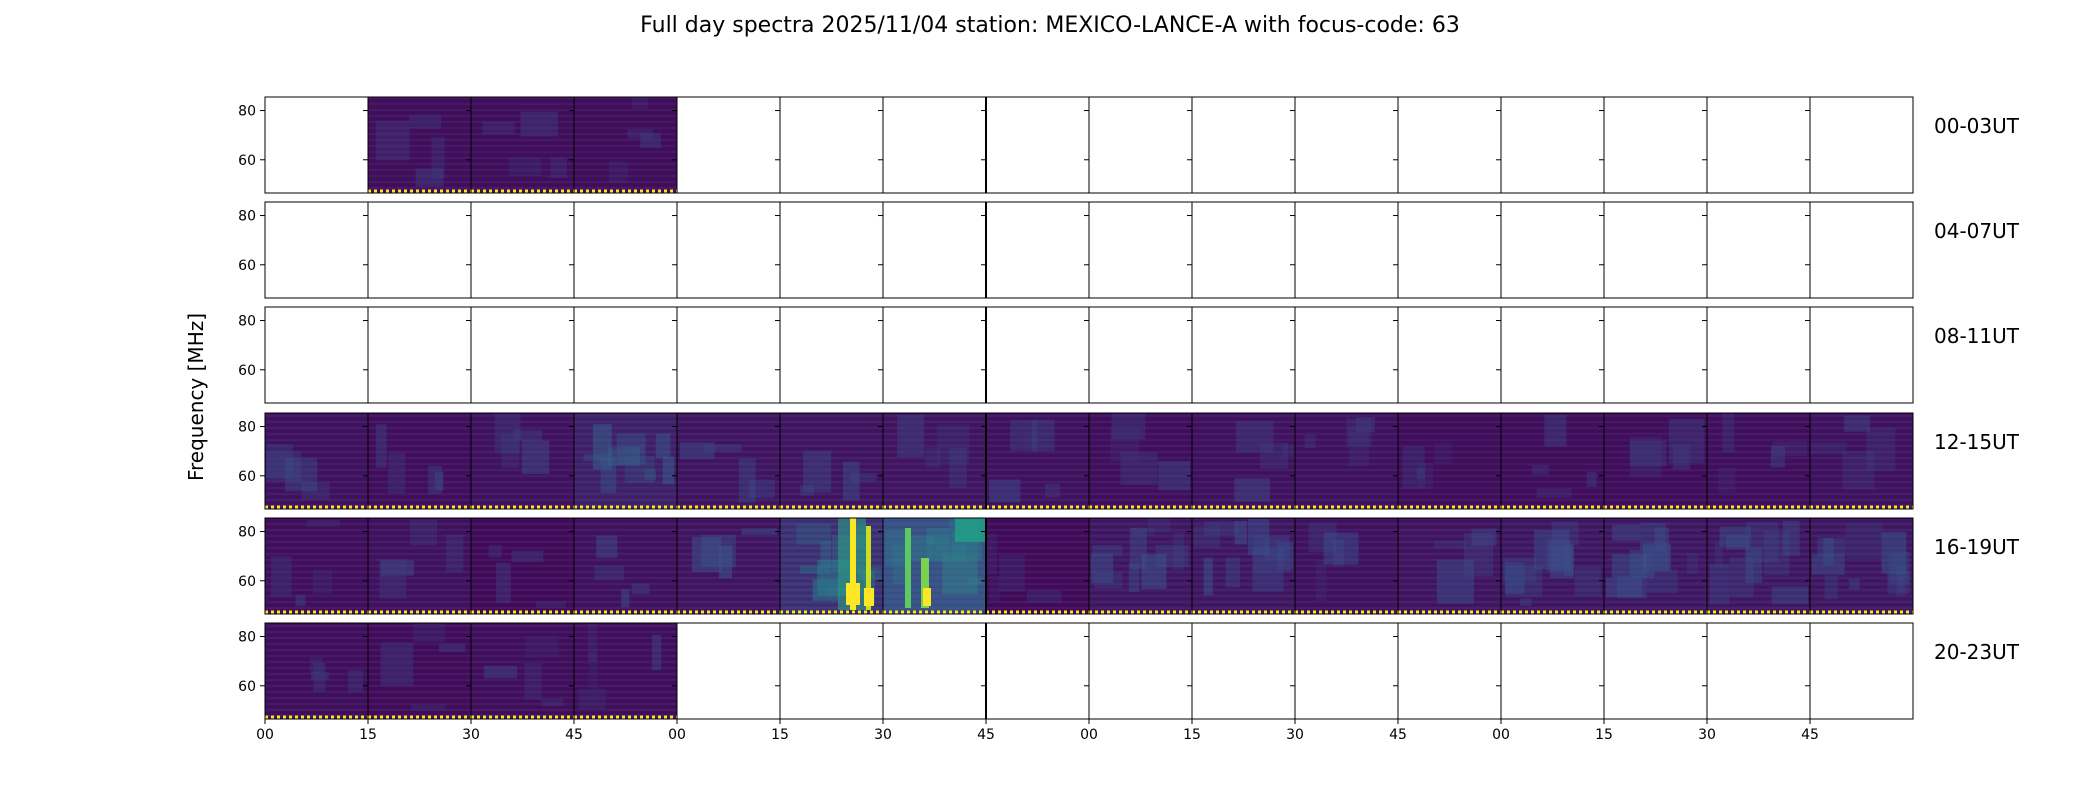  I want to click on row-time-label: 16-19UT, so click(1977, 547).